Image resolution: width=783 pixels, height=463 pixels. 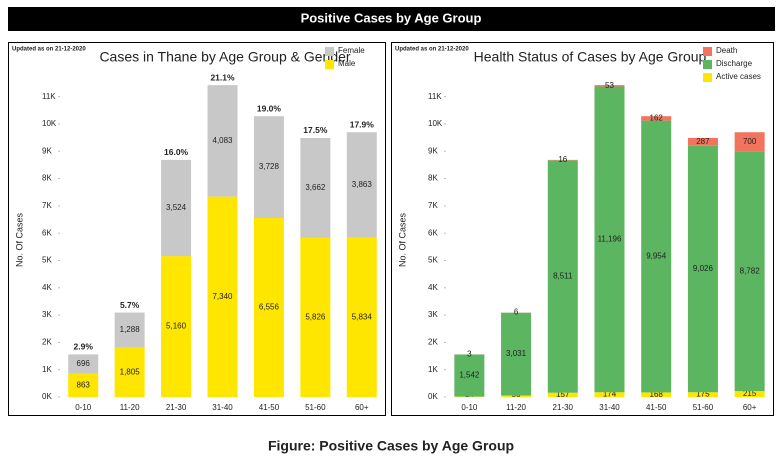 I want to click on header-title: Positive Cases by Age Group, so click(x=391, y=17).